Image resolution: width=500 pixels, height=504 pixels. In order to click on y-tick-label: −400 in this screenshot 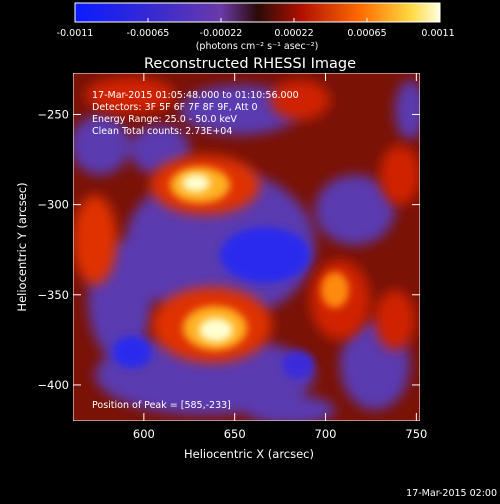, I will do `click(53, 385)`.